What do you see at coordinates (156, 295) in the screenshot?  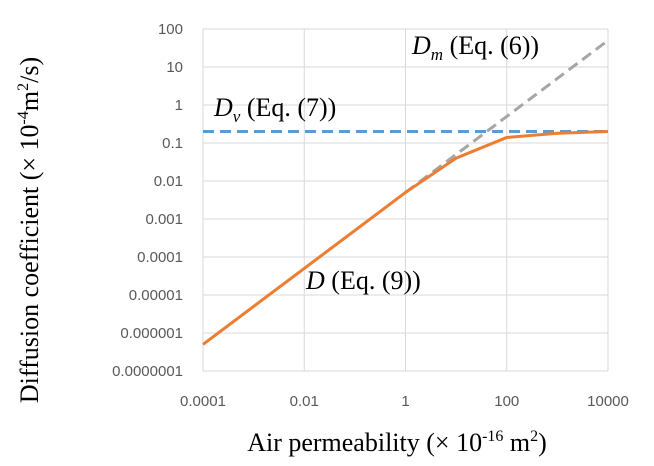 I see `y-tick-label: 0.00001` at bounding box center [156, 295].